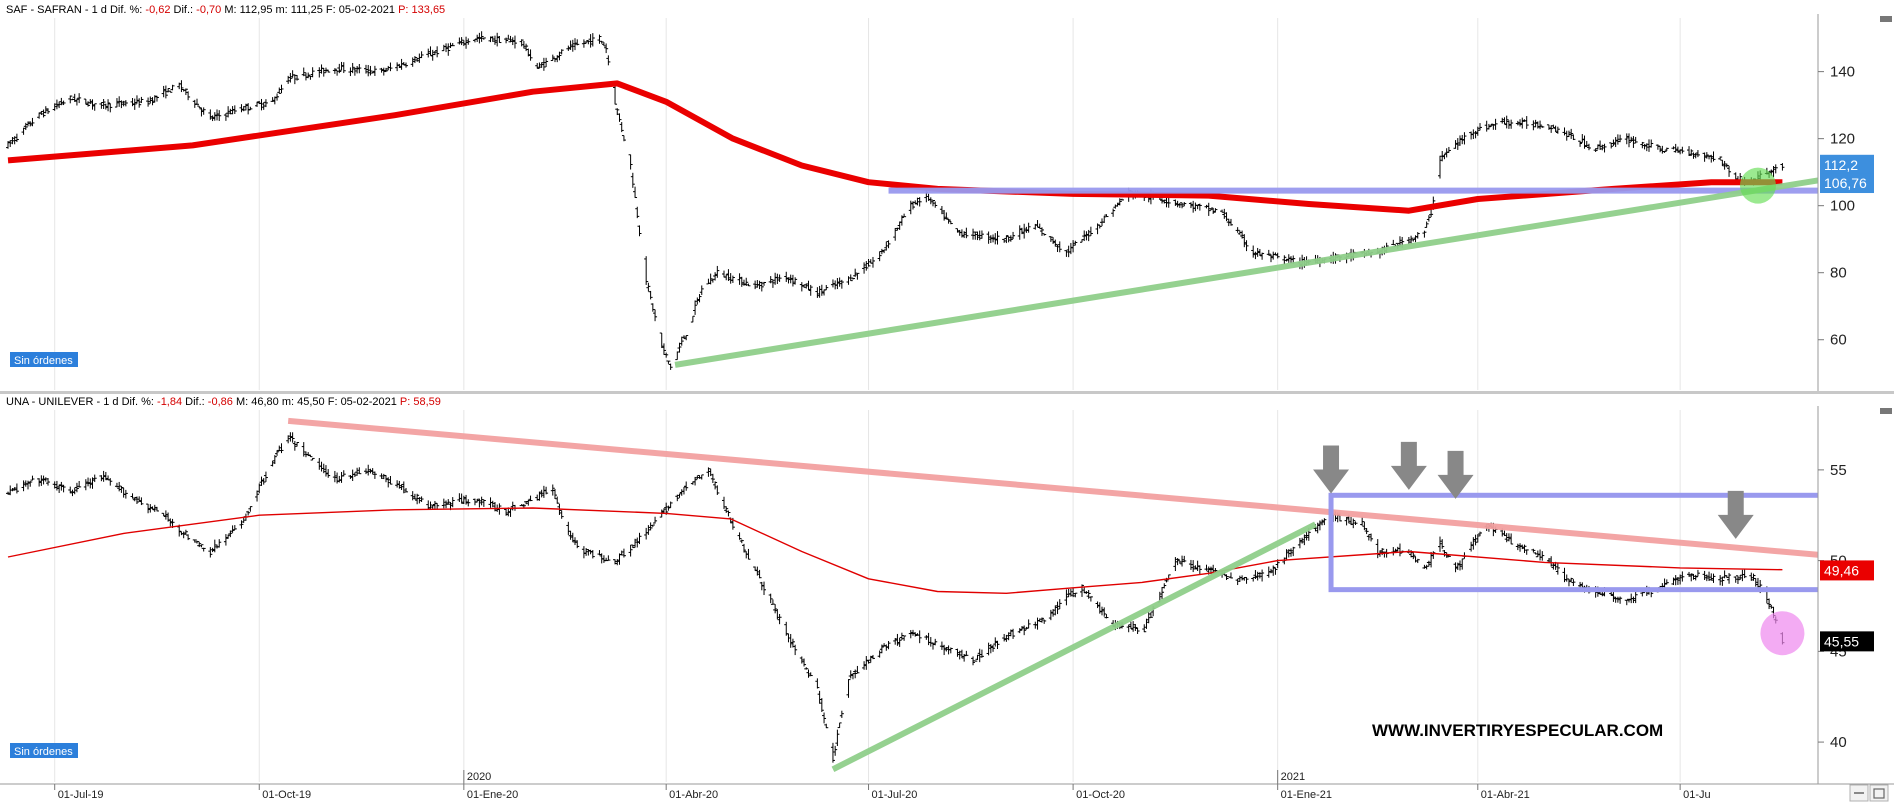 Image resolution: width=1894 pixels, height=803 pixels. Describe the element at coordinates (895, 550) in the screenshot. I see `unilever-moving-average` at that location.